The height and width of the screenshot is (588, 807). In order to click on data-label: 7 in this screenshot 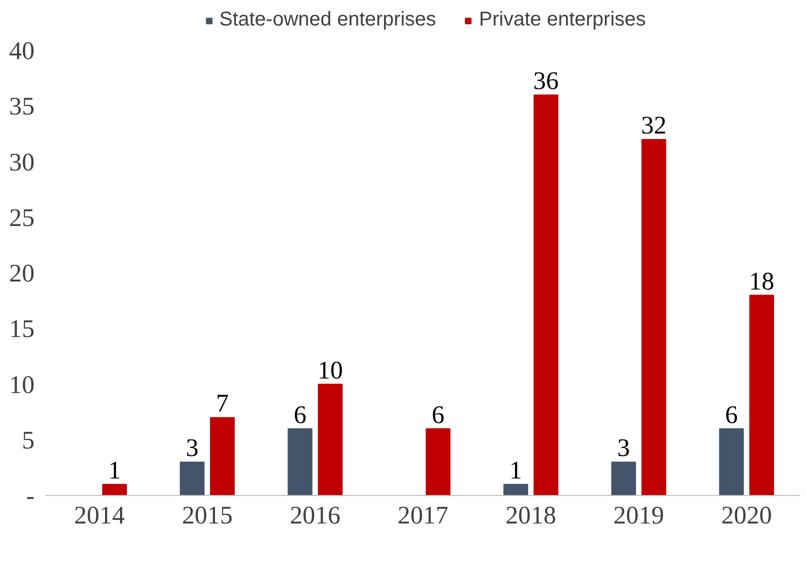, I will do `click(222, 404)`.